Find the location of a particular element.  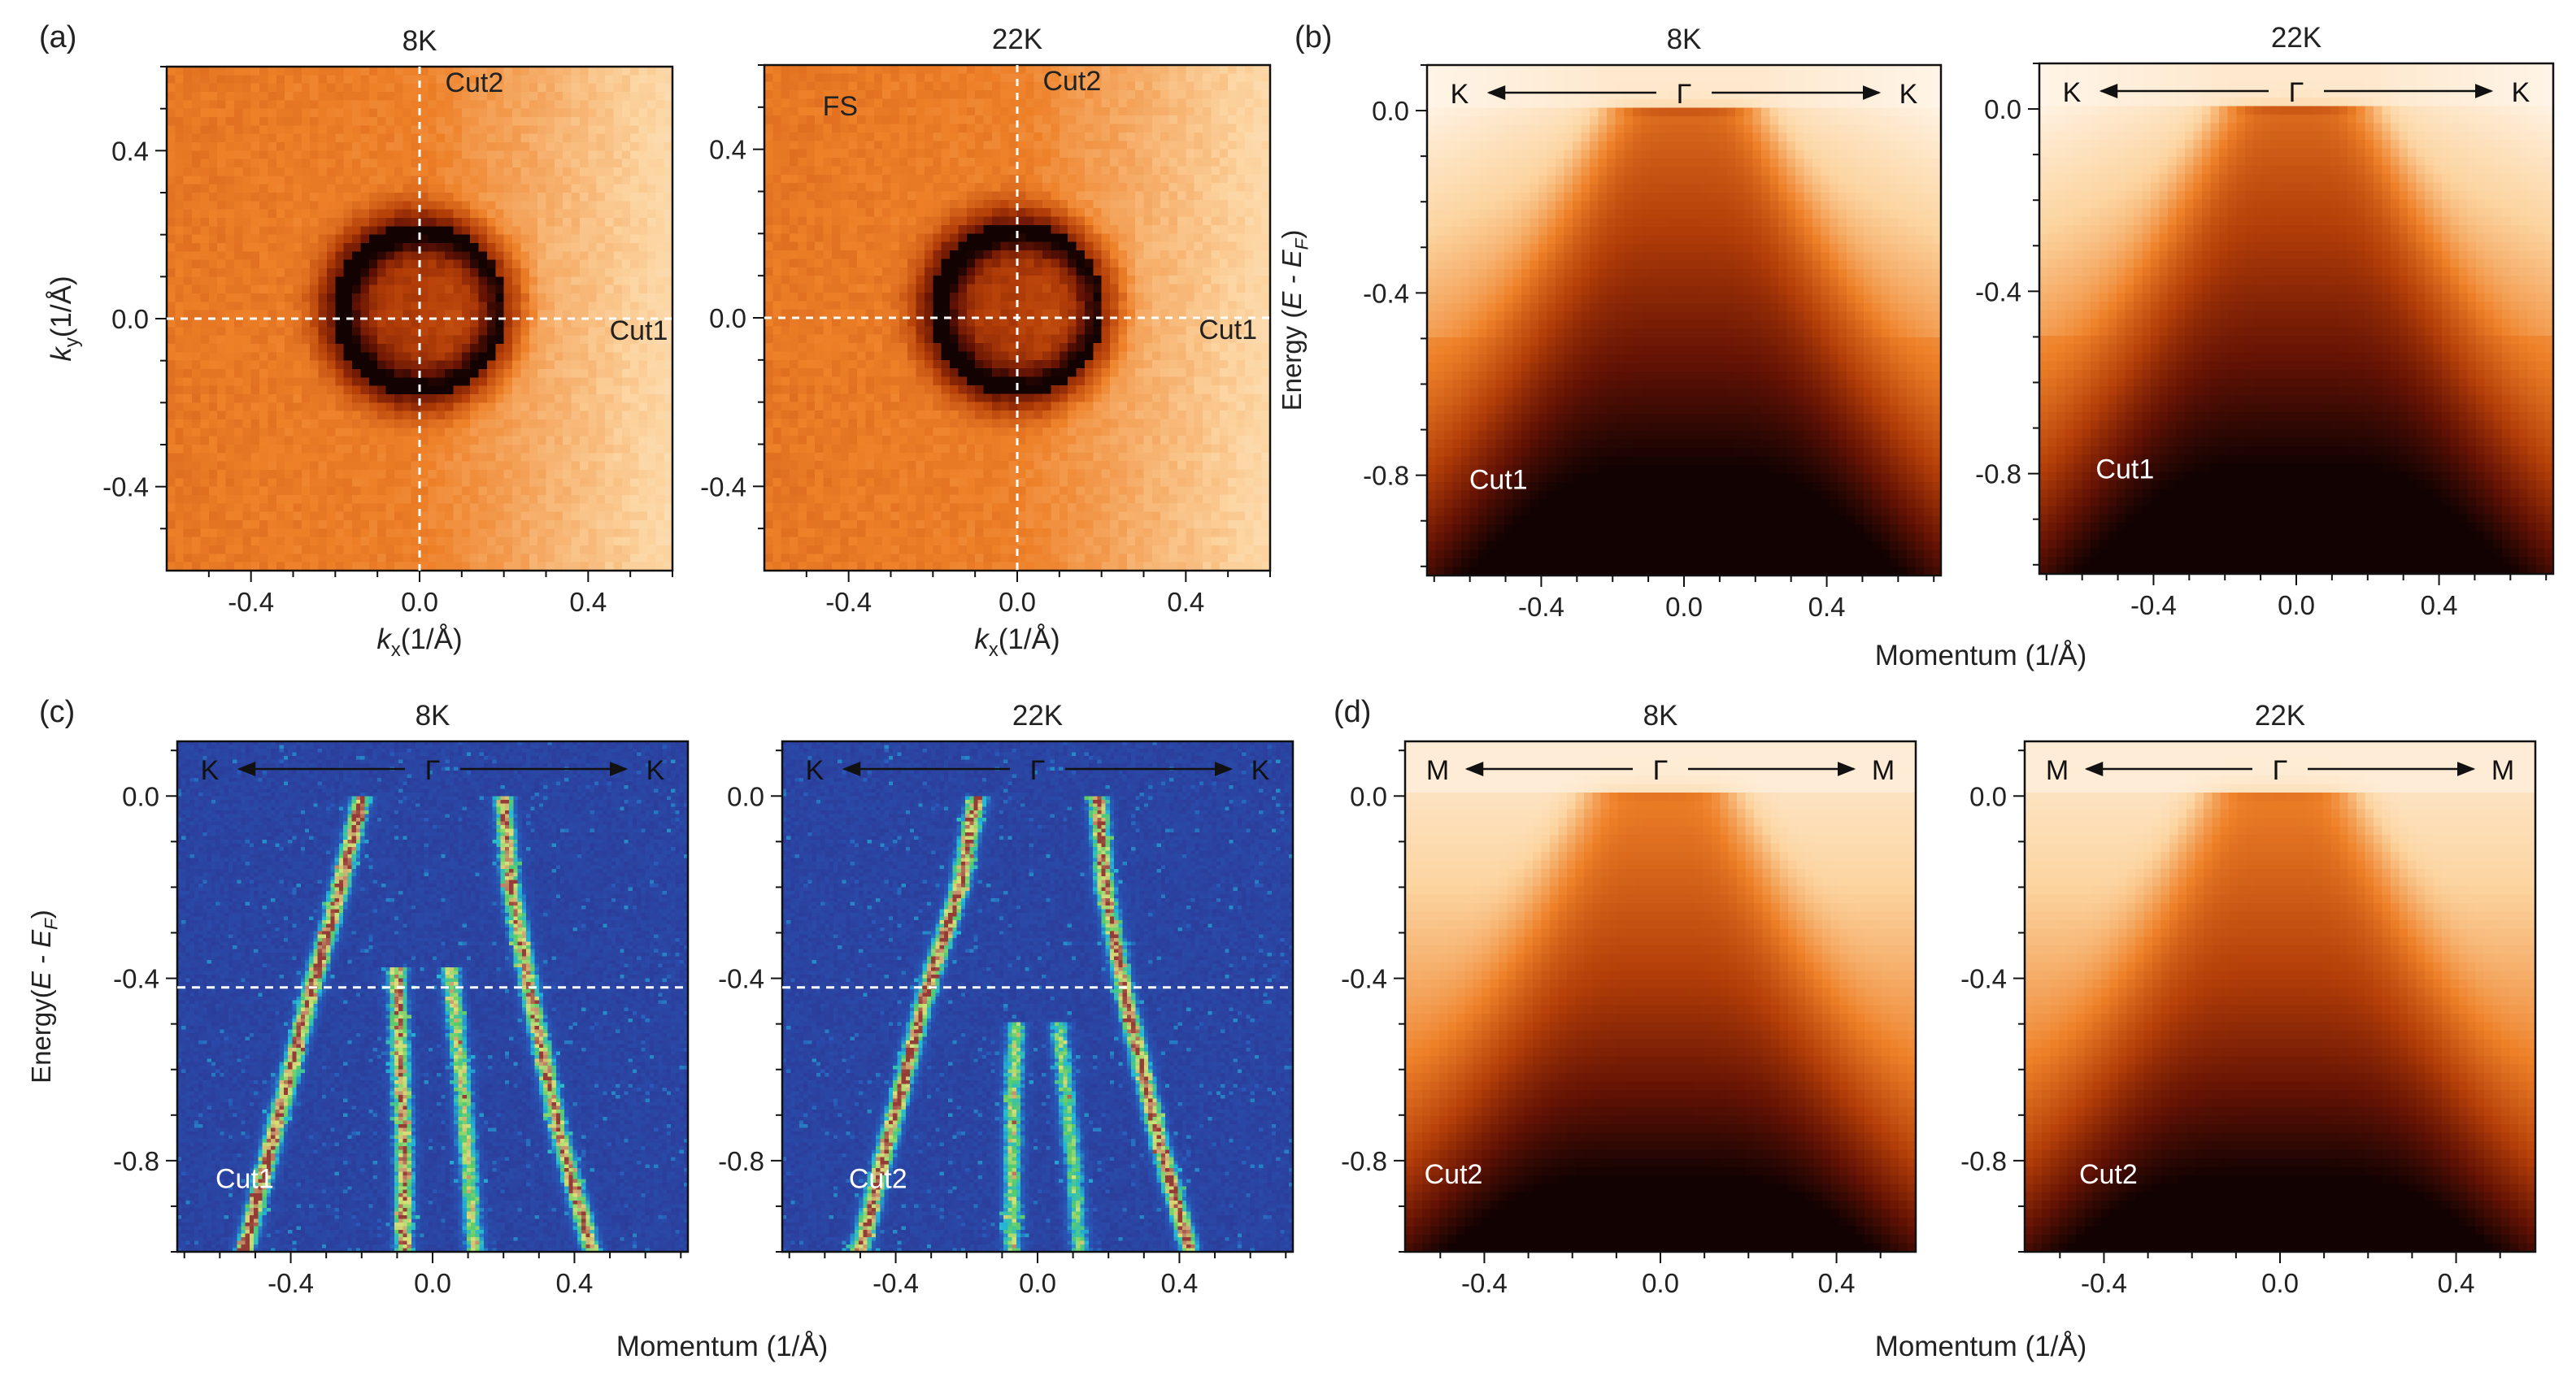

panel-a2: -0.4 0.0 0.4 -0.4 0.0 0.4 22K kx(1/Å) FS Cut2 Cut1 is located at coordinates (986, 342).